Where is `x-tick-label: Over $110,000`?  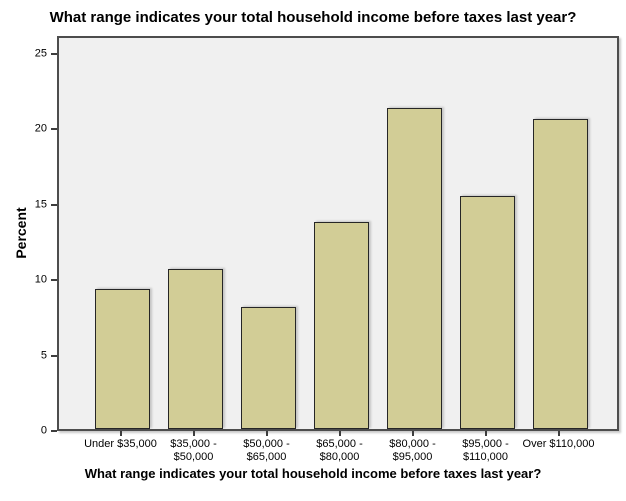 x-tick-label: Over $110,000 is located at coordinates (558, 451).